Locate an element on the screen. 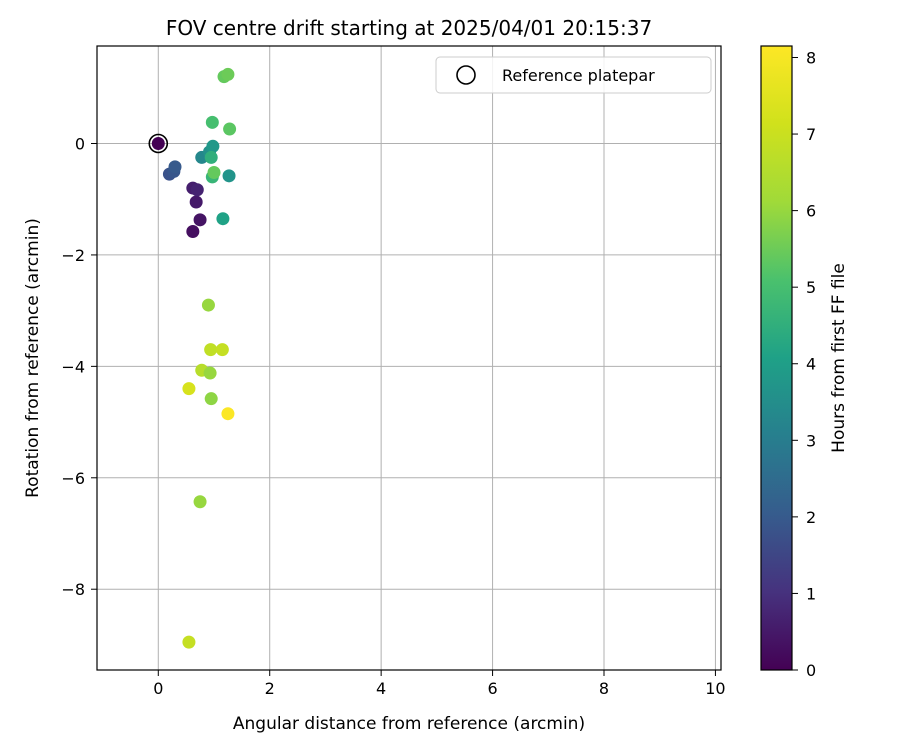 Image resolution: width=900 pixels, height=750 pixels. colorbar-tick-label: 2 is located at coordinates (811, 517).